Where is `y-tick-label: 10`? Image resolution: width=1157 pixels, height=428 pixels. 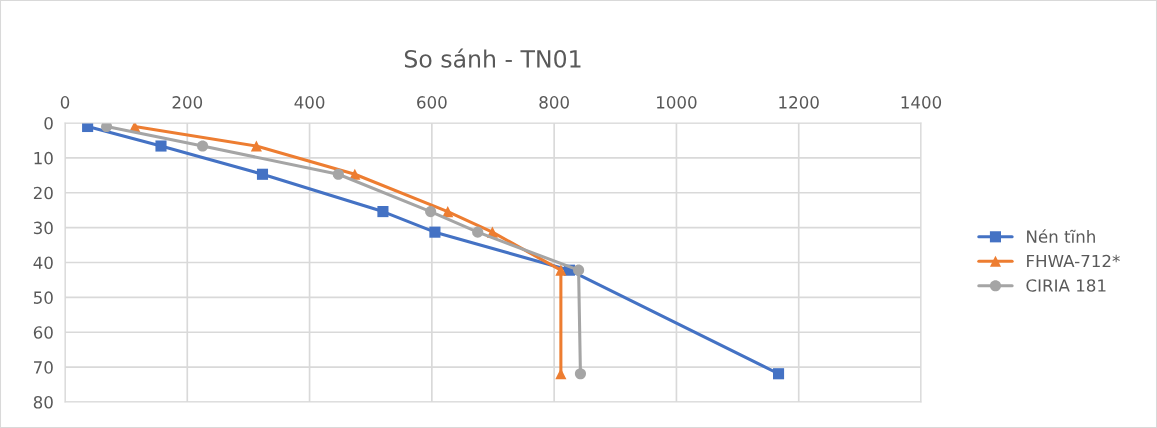
y-tick-label: 10 is located at coordinates (43, 158).